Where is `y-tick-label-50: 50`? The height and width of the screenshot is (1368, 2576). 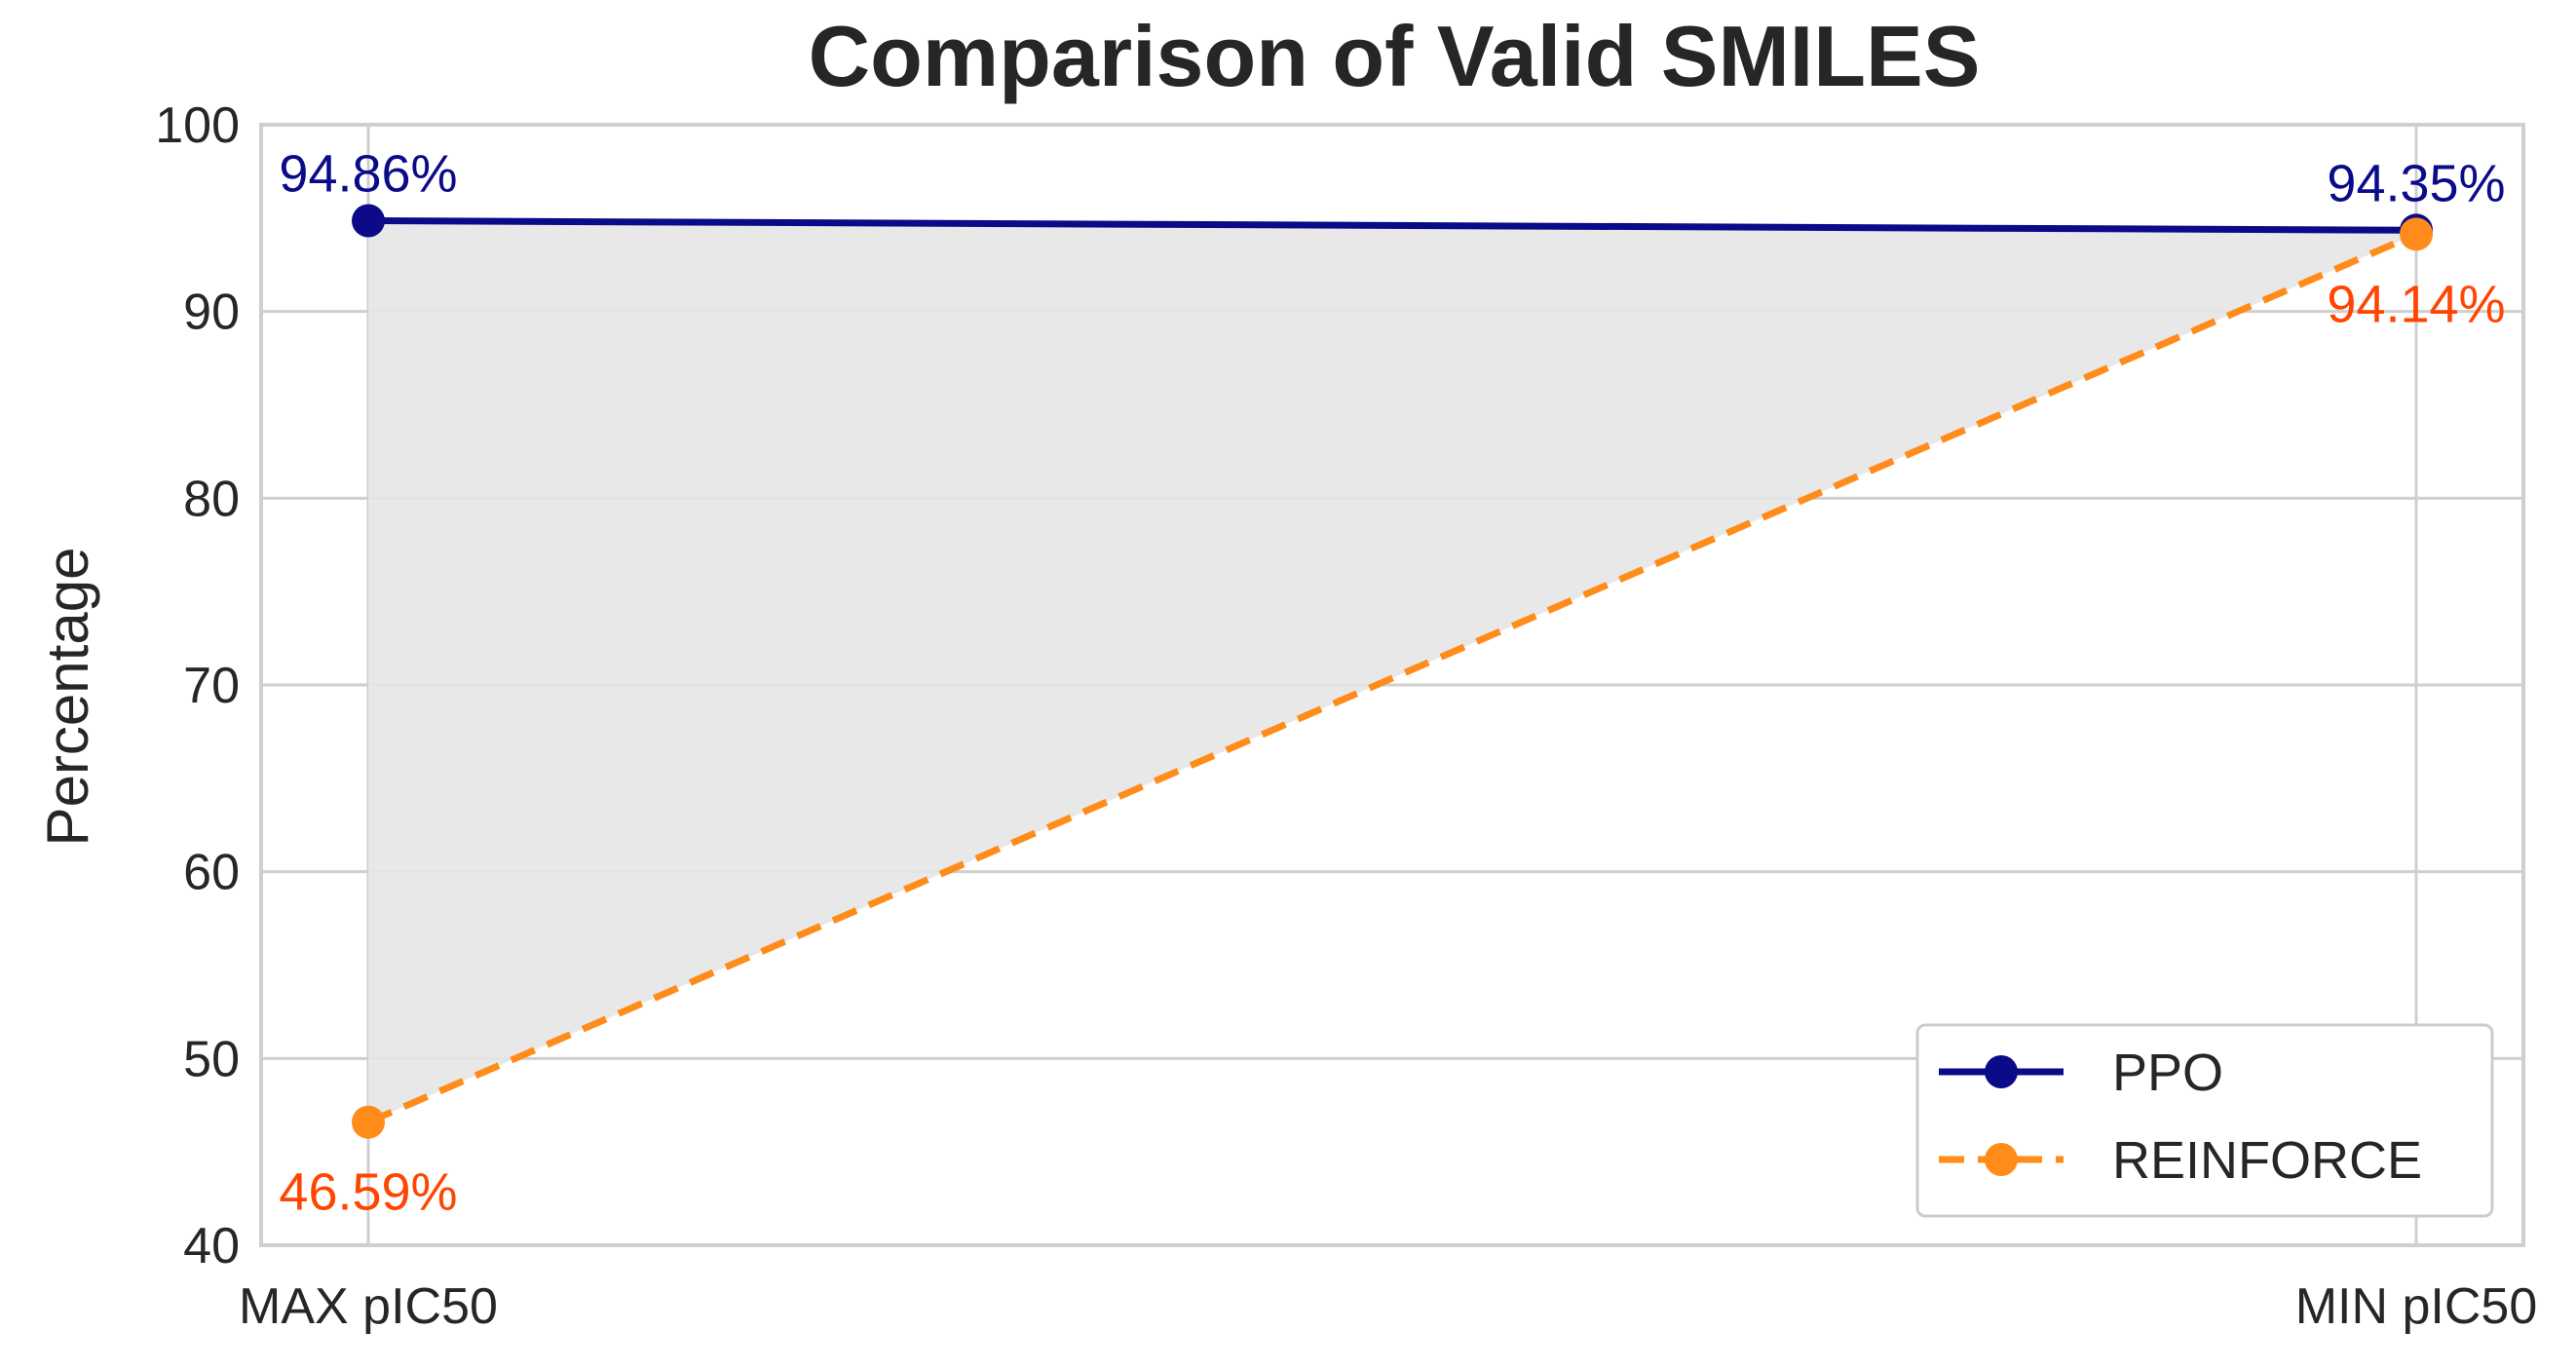
y-tick-label-50: 50 is located at coordinates (211, 1059).